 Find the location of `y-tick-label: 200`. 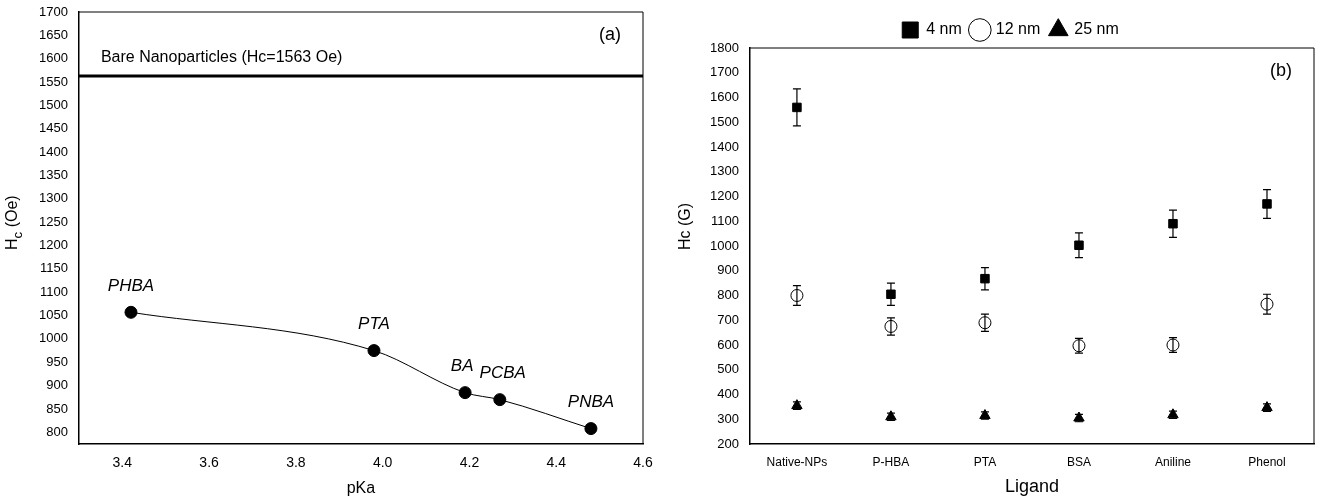

y-tick-label: 200 is located at coordinates (728, 443).